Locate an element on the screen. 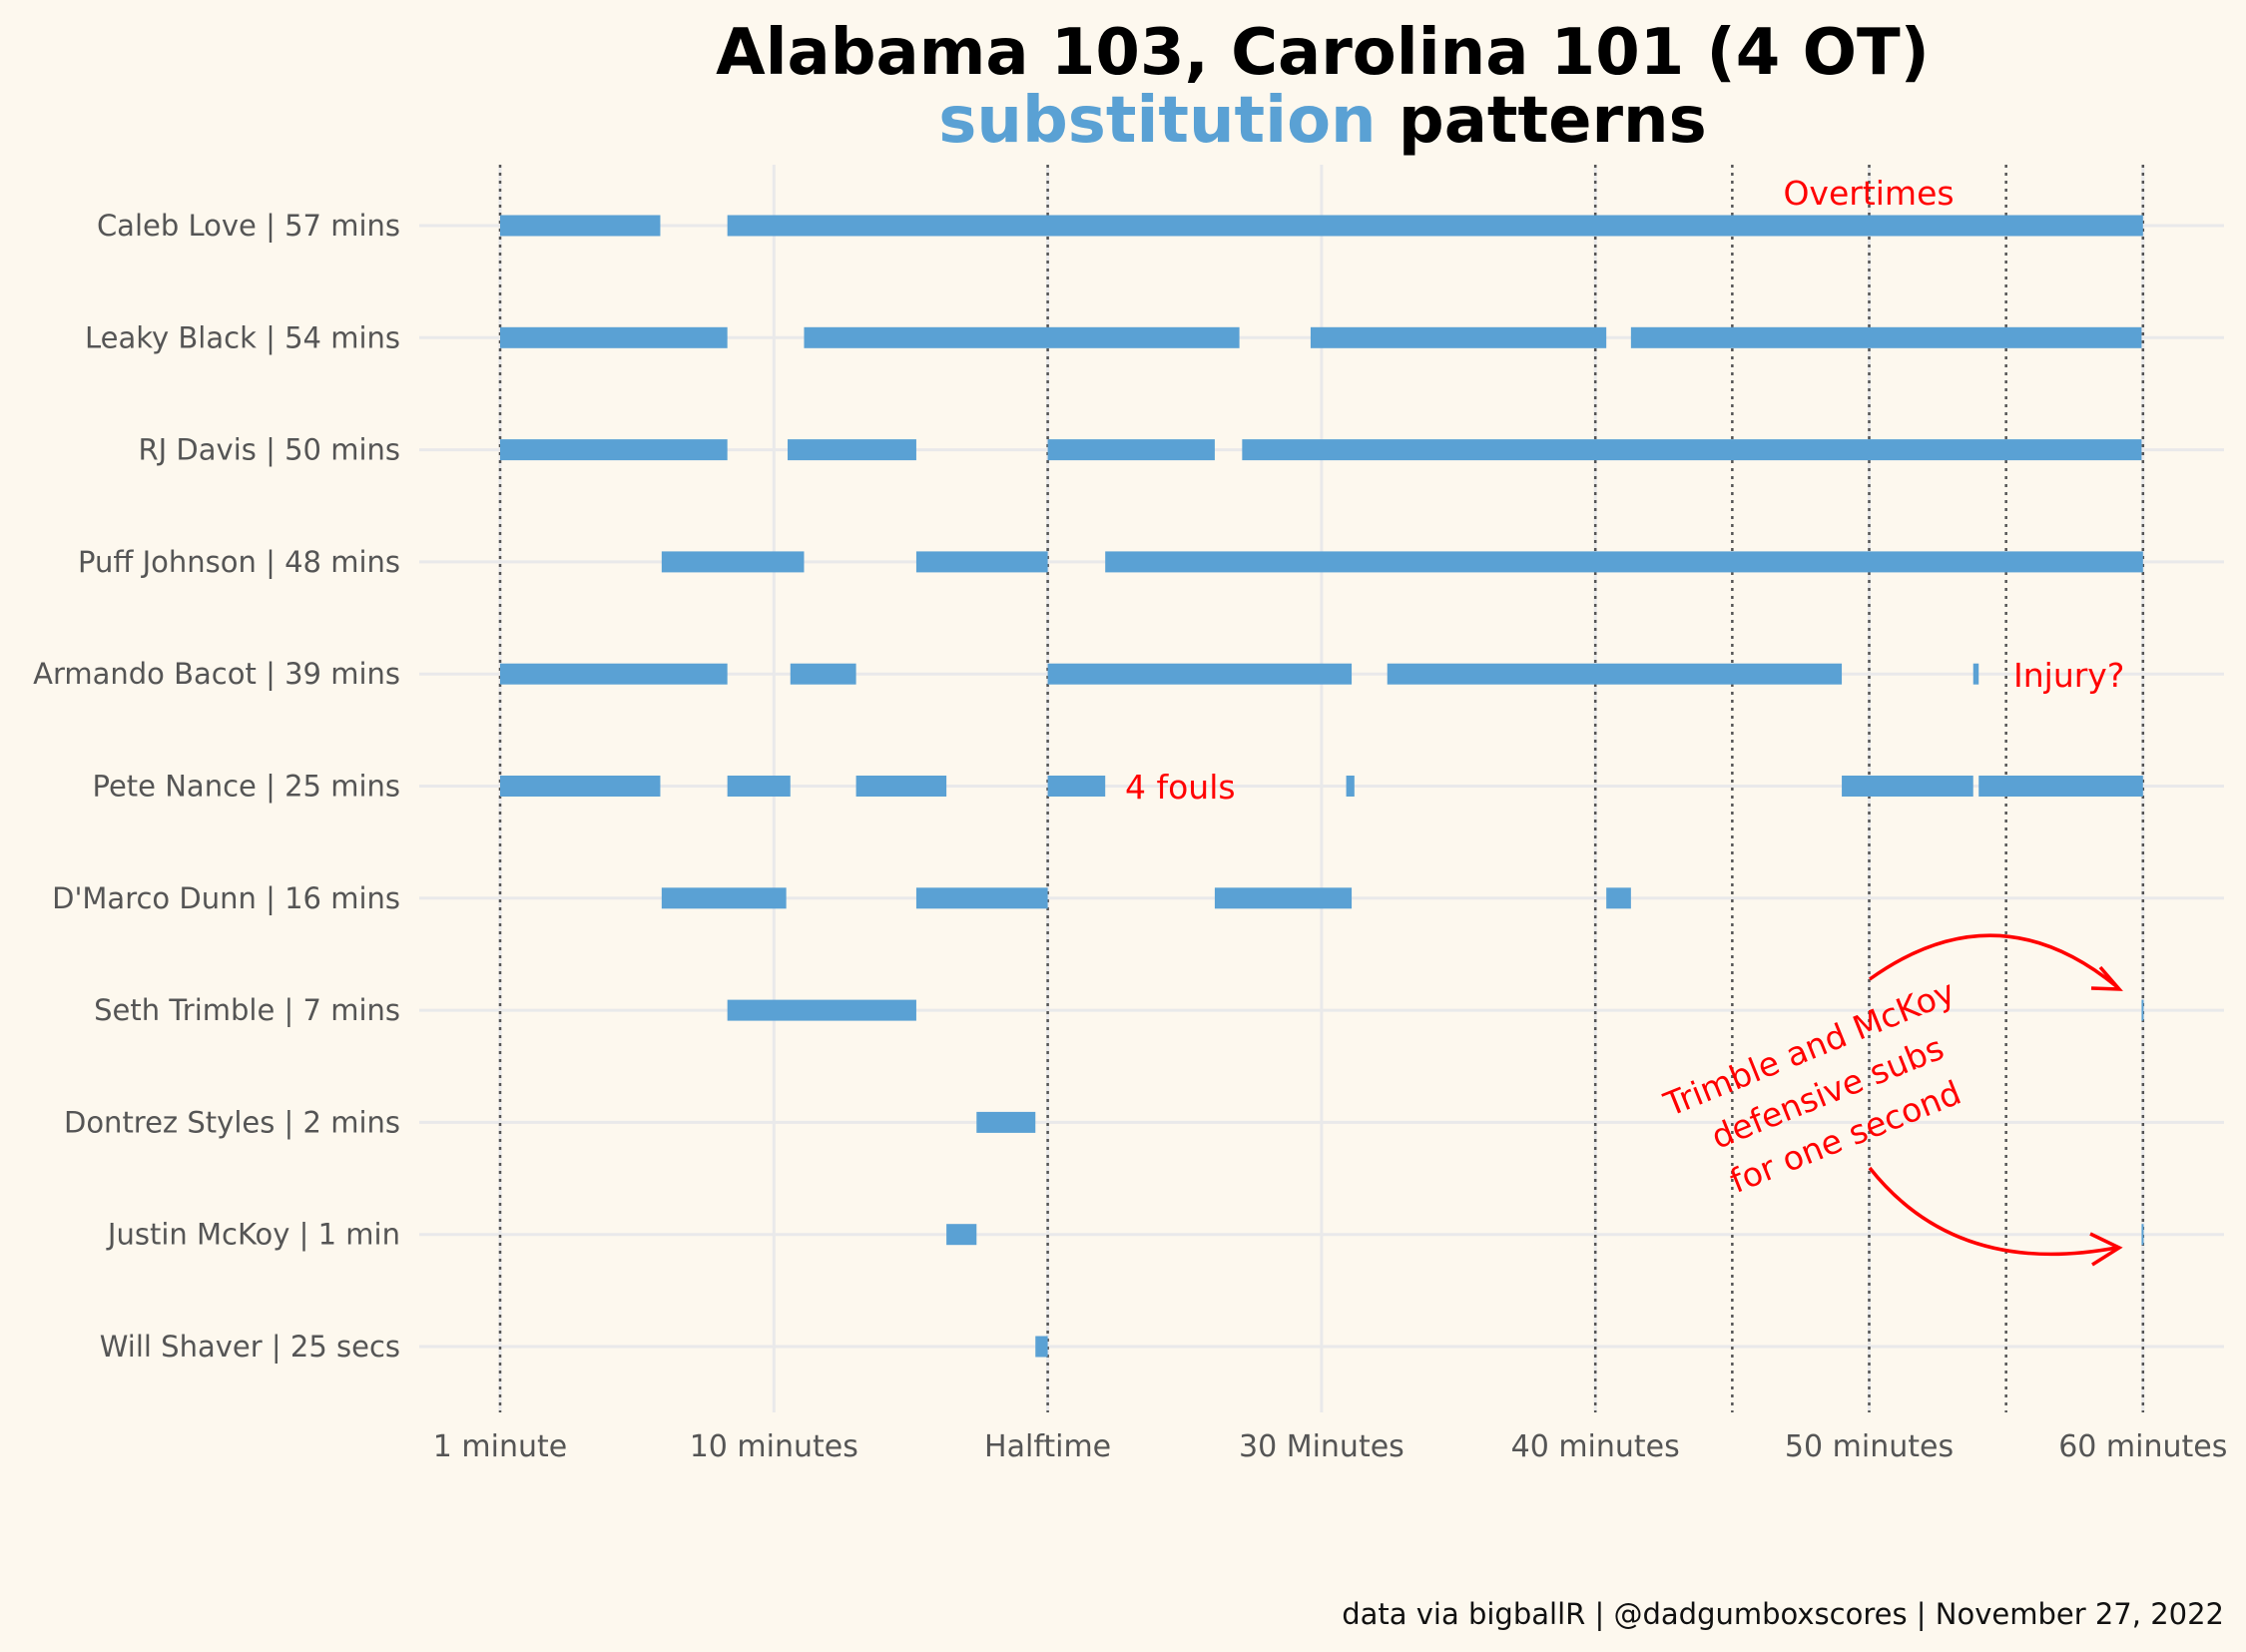  x-tick-label: 30 Minutes is located at coordinates (1321, 1446).